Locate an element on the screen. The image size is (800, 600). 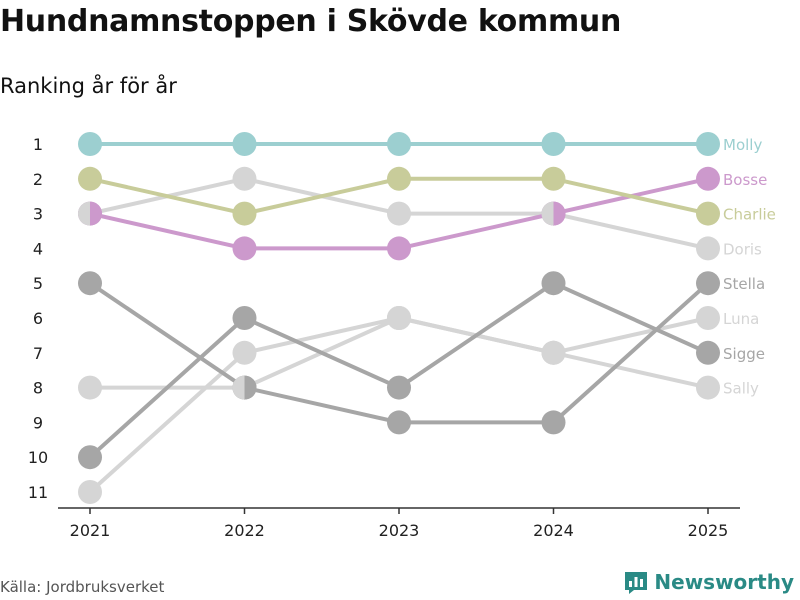
y-tick-label: 5 is located at coordinates (38, 283).